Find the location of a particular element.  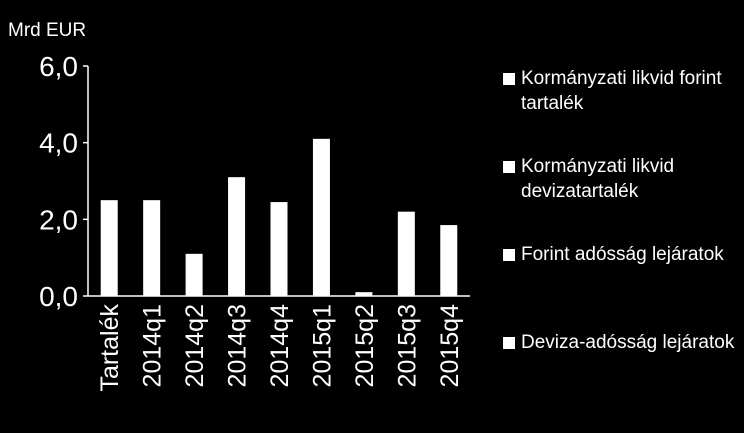

y-tick-label: 2,0 is located at coordinates (58, 219).